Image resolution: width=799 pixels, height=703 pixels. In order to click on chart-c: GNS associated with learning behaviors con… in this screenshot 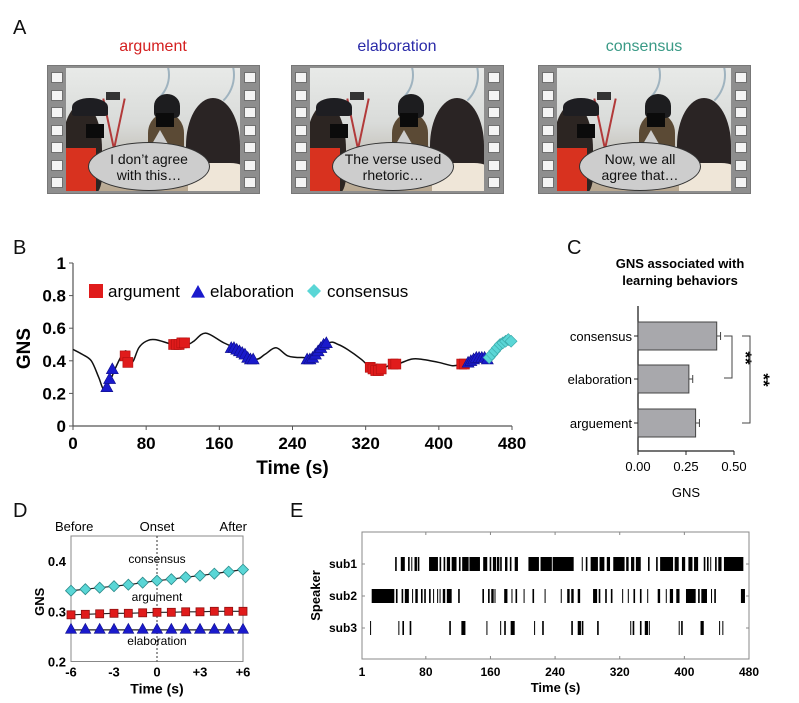, I will do `click(670, 378)`.